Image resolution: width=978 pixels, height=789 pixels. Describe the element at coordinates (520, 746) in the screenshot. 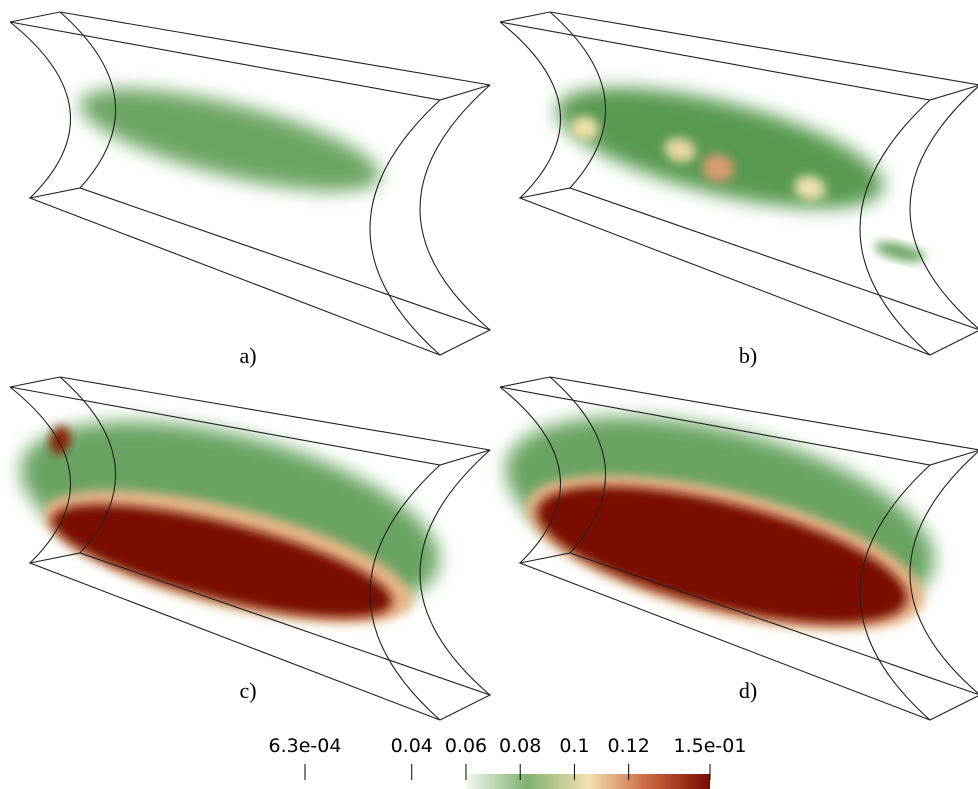

I see `colorbar-tick-label: 0.08` at that location.